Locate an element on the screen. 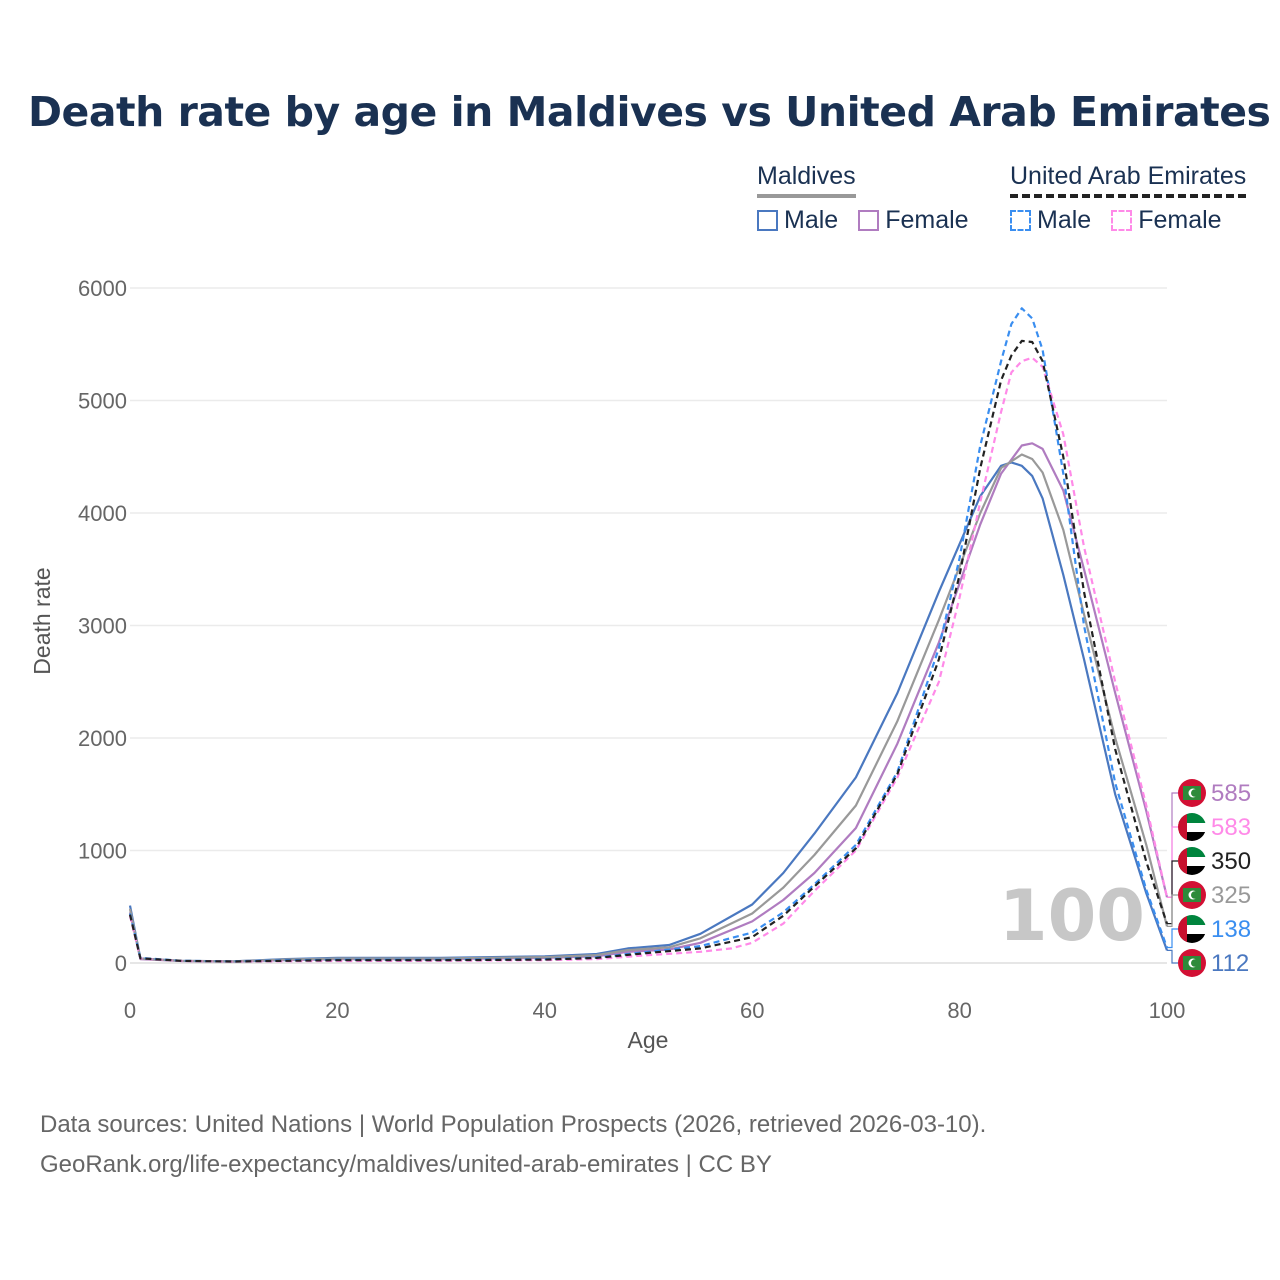  y-axis-ticks: 0 1000 2000 3000 4000 5000 6000 is located at coordinates (102, 626).